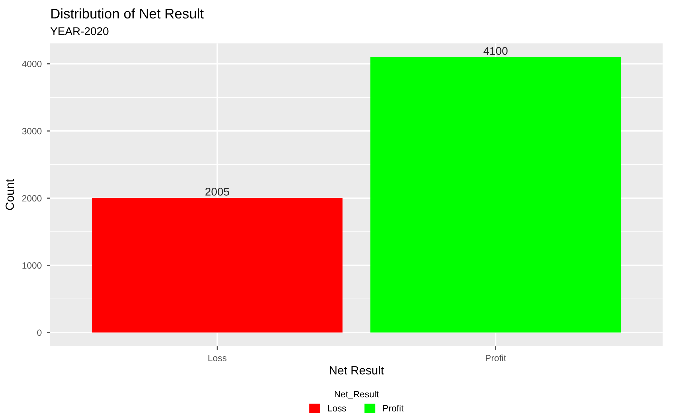 The height and width of the screenshot is (415, 673). I want to click on chart-subtitle: YEAR-2020, so click(79, 32).